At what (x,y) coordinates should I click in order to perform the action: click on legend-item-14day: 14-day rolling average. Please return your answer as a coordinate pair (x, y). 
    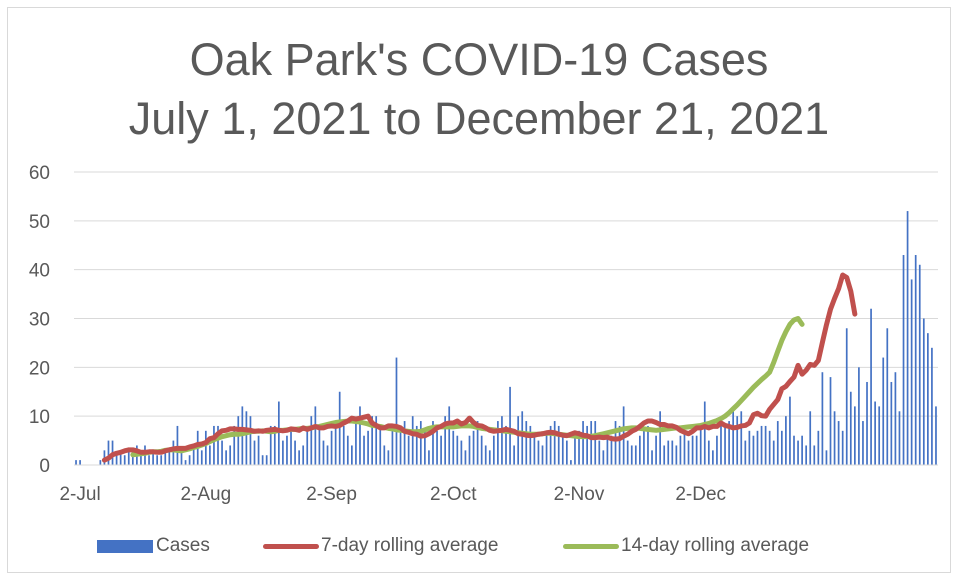
    Looking at the image, I should click on (686, 546).